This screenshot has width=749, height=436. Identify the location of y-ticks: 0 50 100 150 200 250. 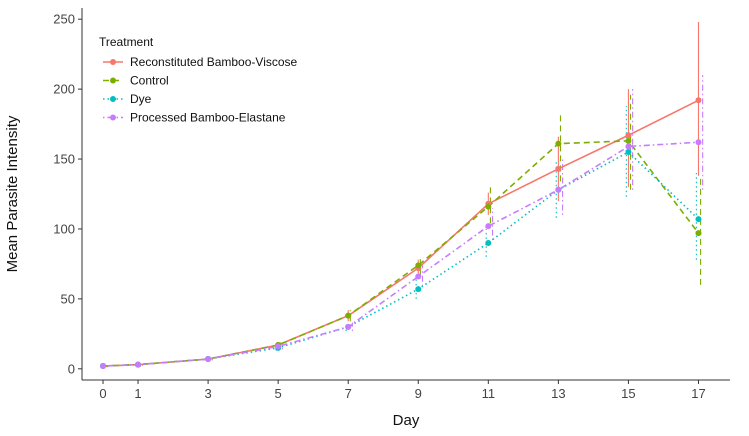
(67, 194).